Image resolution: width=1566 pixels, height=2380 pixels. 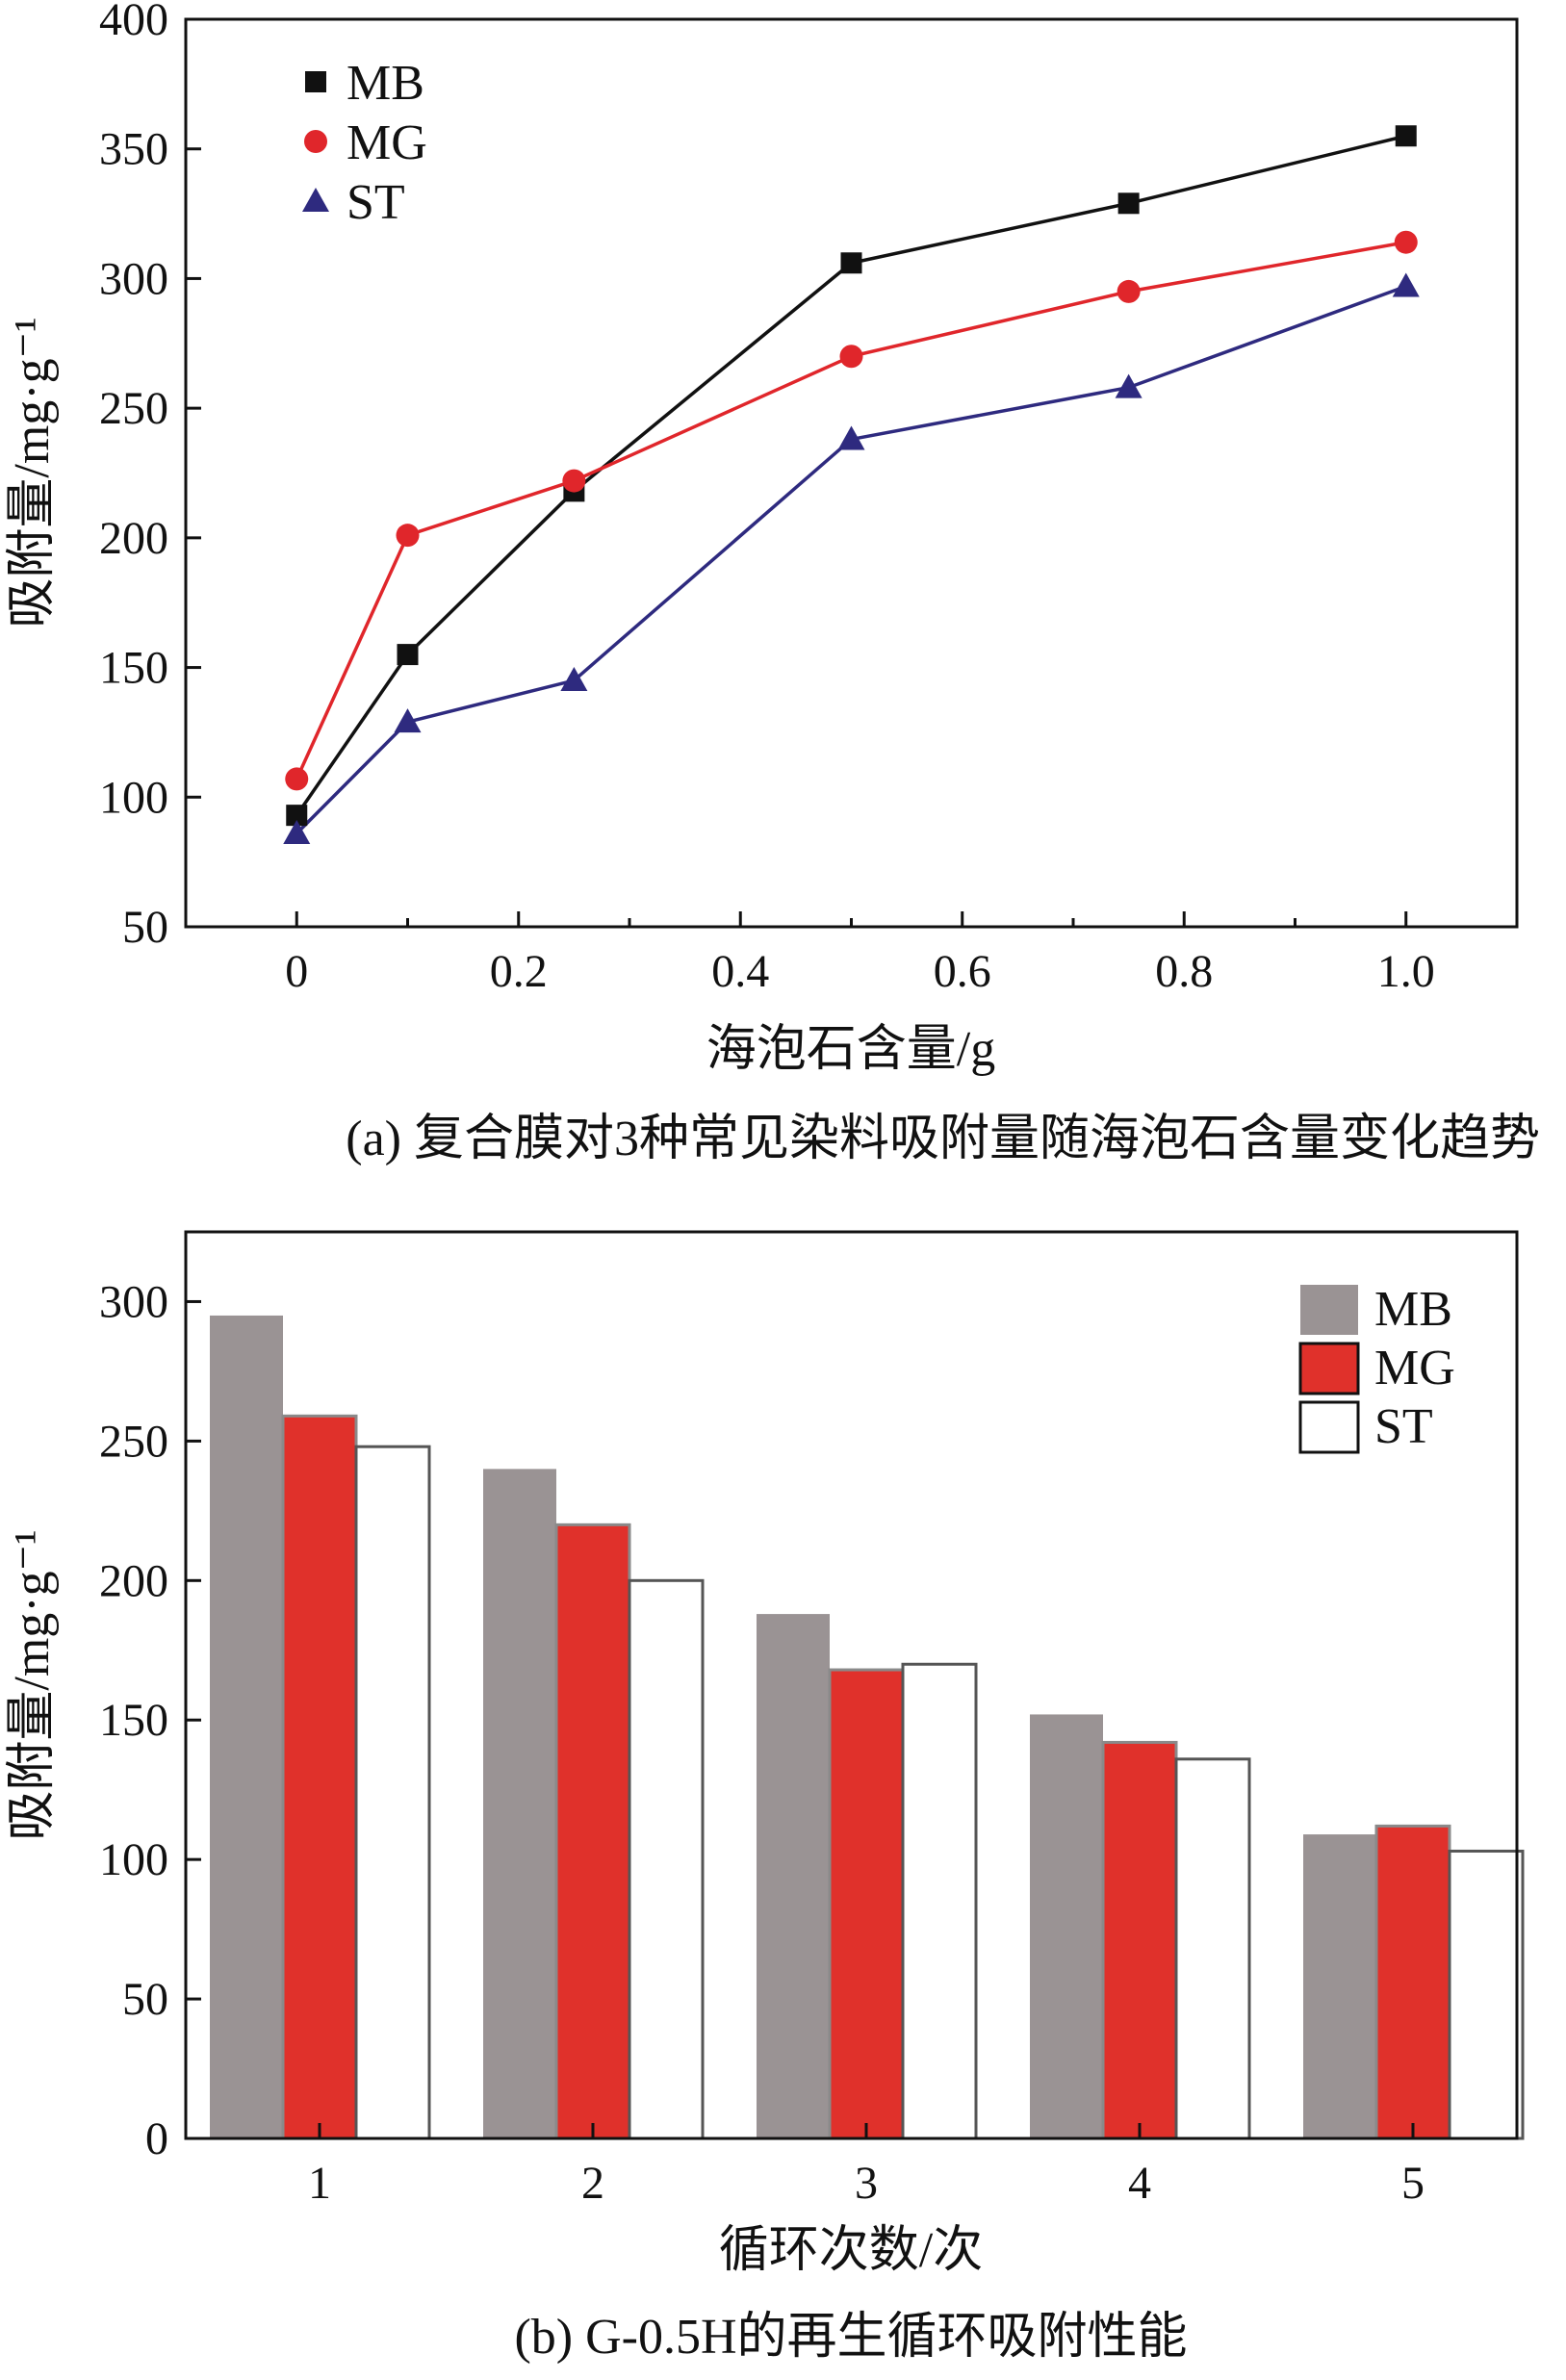 I want to click on a-y-tick-label: 200, so click(x=133, y=538).